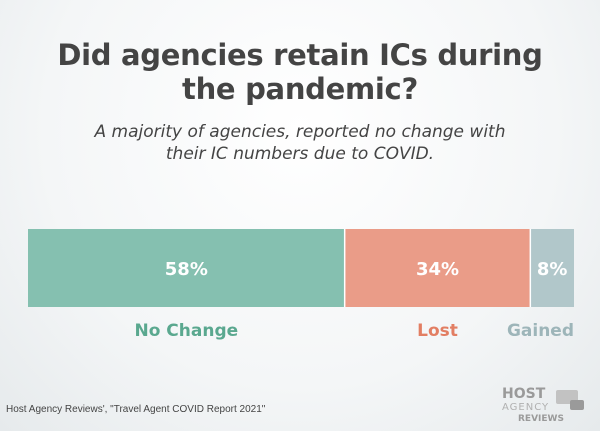 This screenshot has height=431, width=600. Describe the element at coordinates (524, 394) in the screenshot. I see `logo-text-host: HOST` at that location.